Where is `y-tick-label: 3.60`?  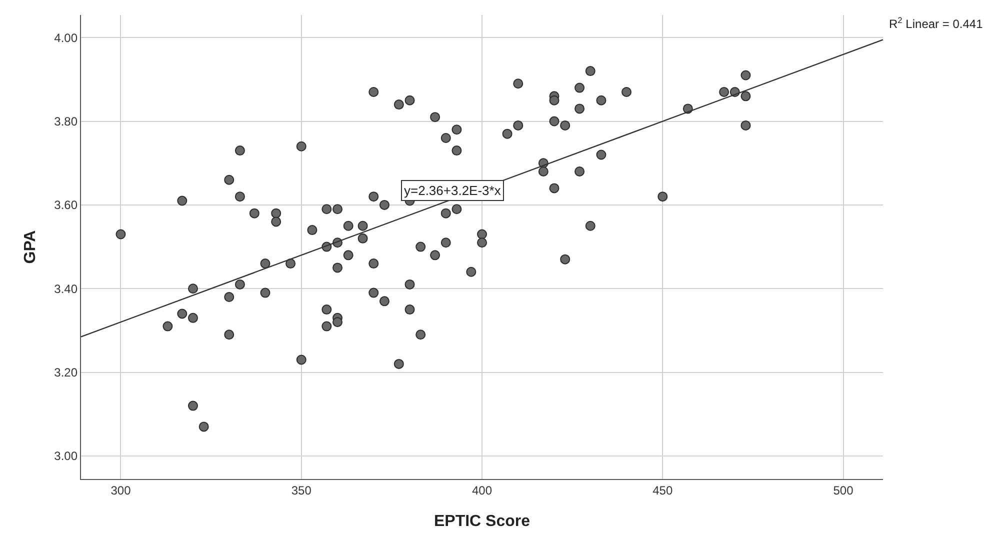
y-tick-label: 3.60 is located at coordinates (66, 205).